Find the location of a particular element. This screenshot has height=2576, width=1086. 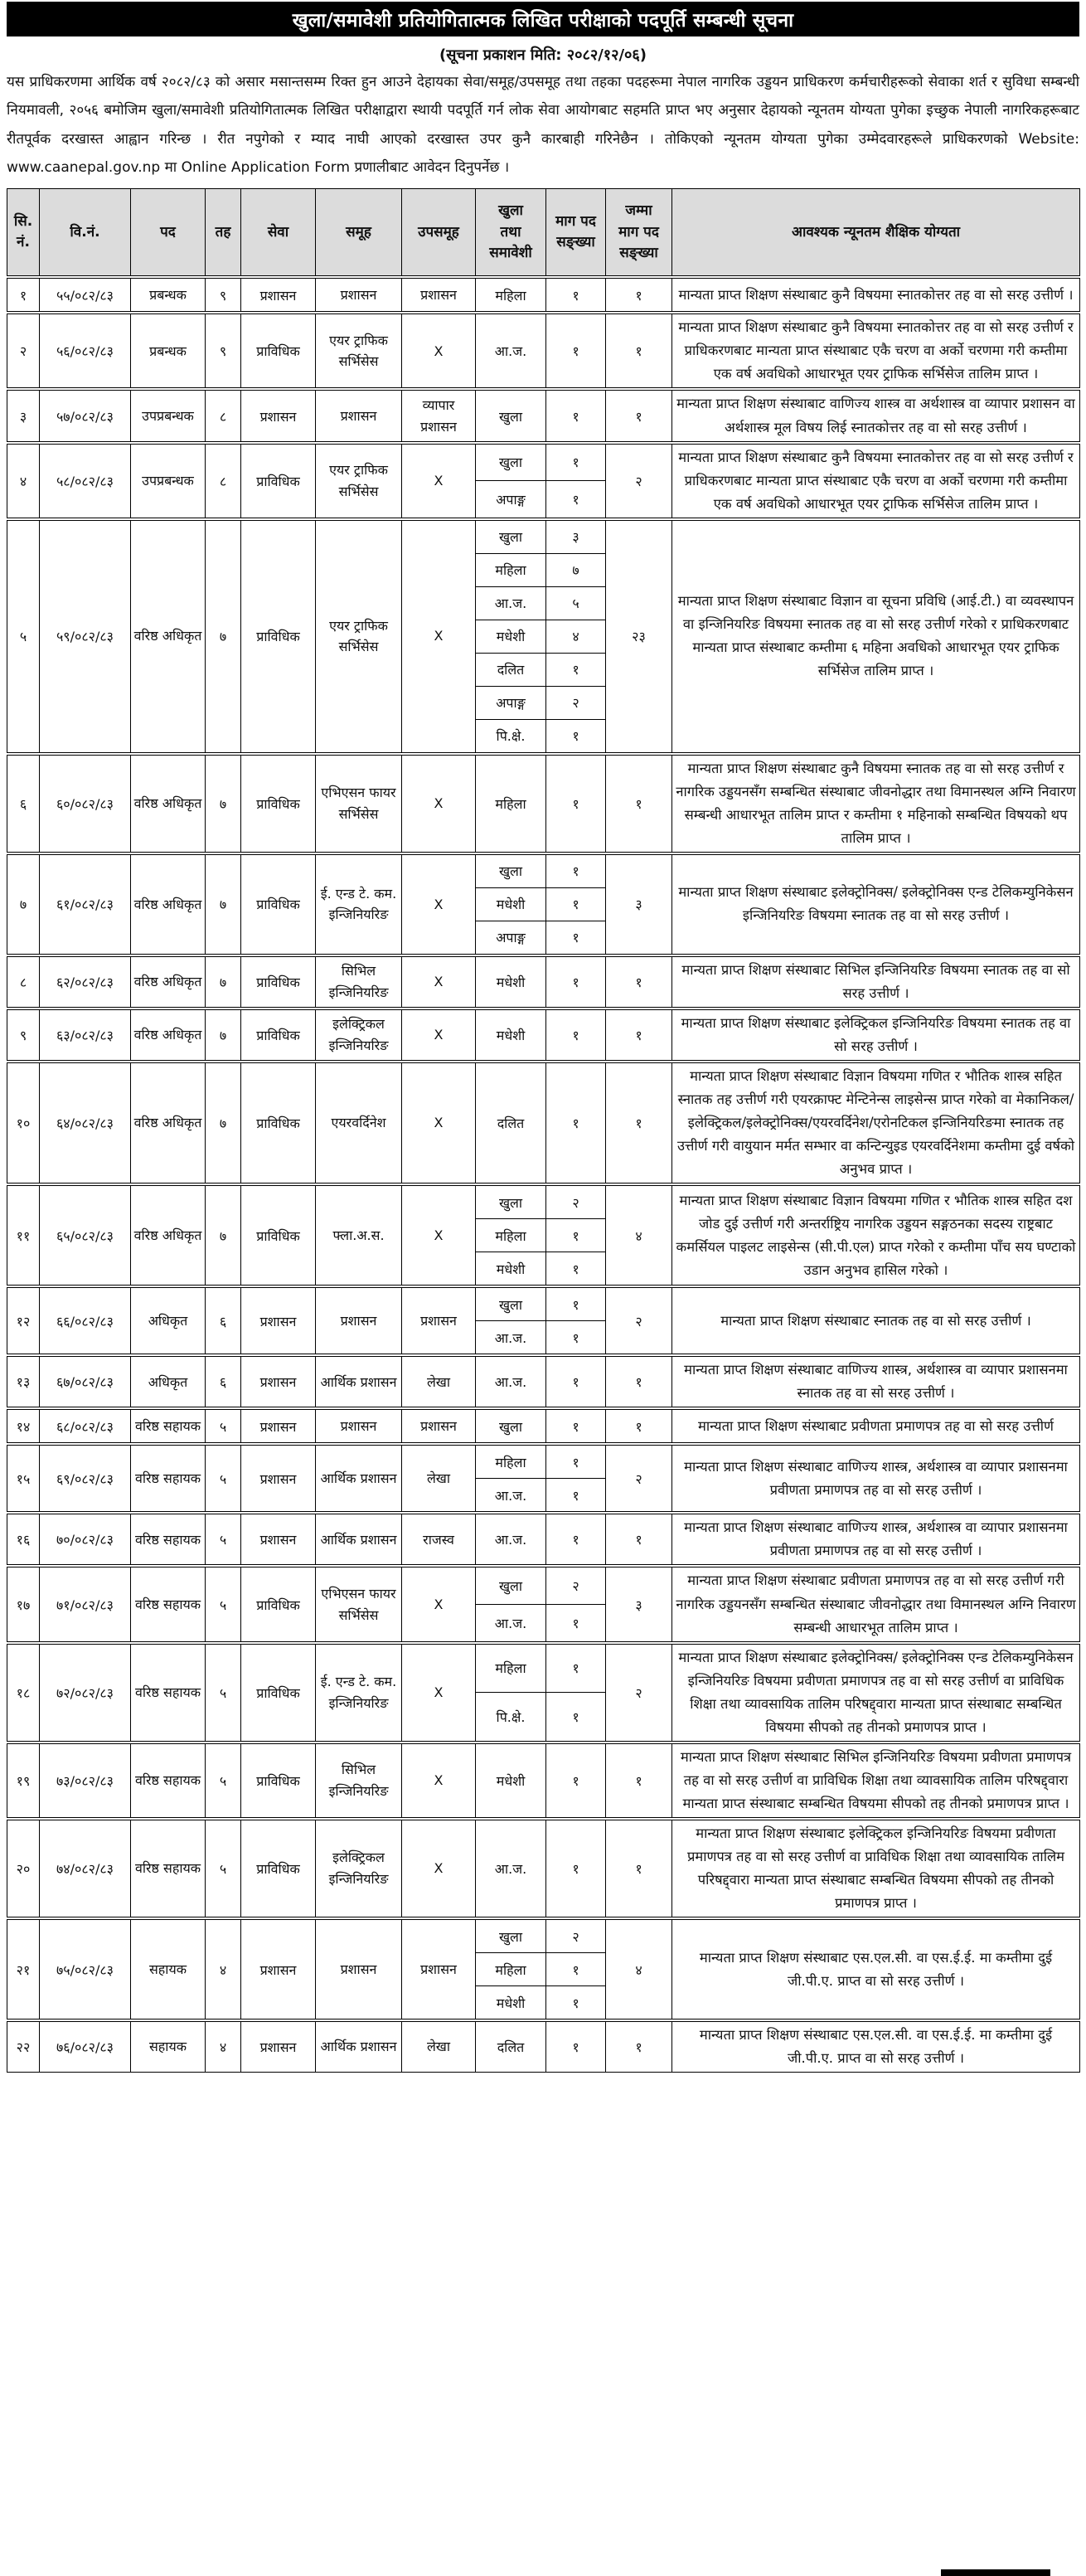

cutoff-artifact is located at coordinates (995, 2573).